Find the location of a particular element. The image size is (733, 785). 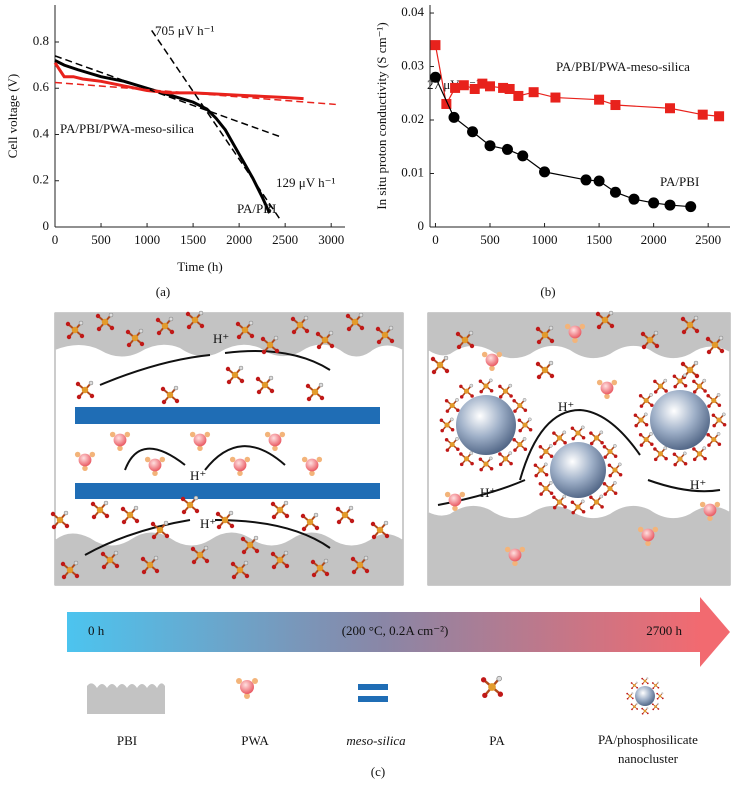

time-arrow is located at coordinates (384, 632).